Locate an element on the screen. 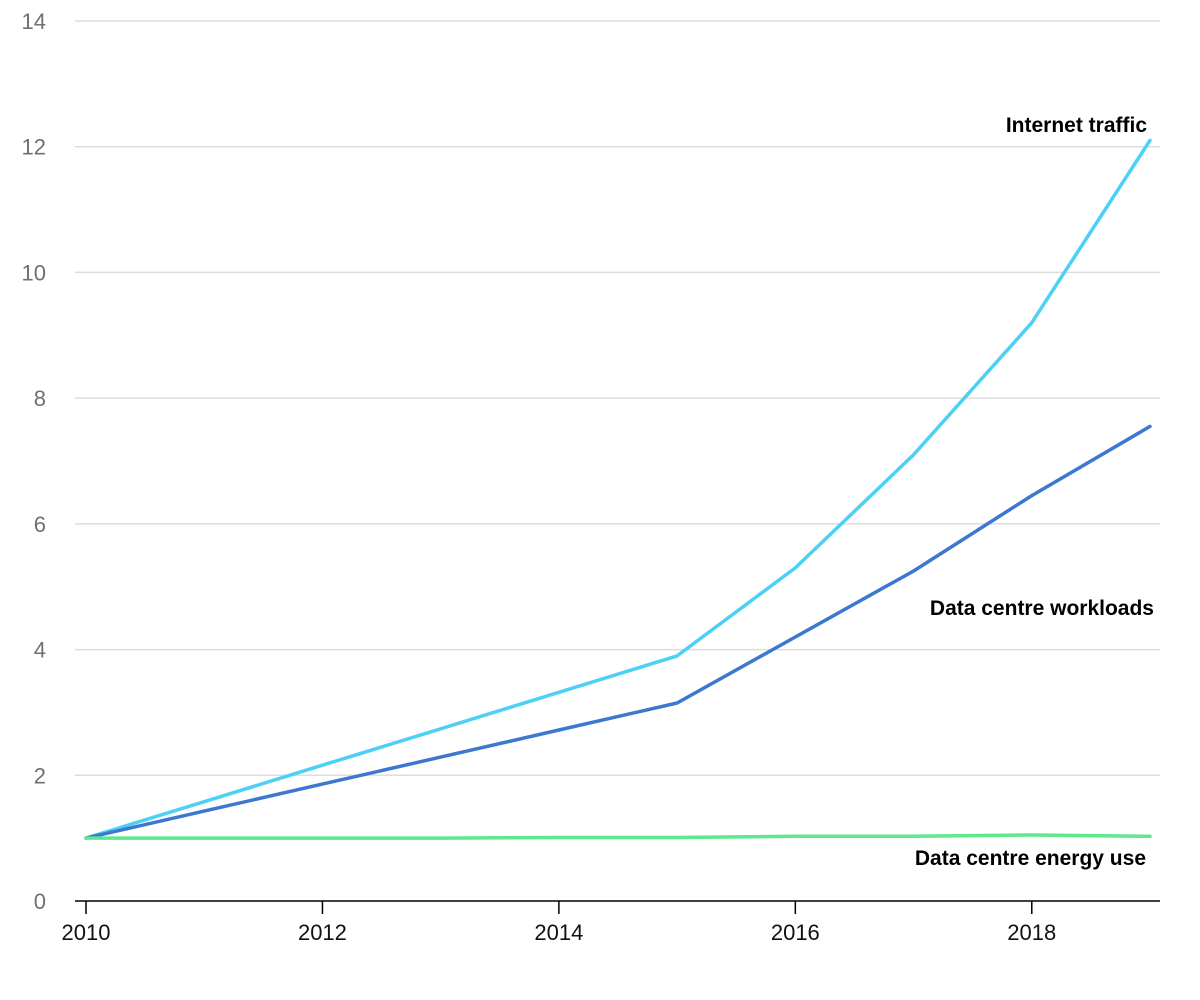 The image size is (1200, 1000). y-tick-label: 6 is located at coordinates (40, 524).